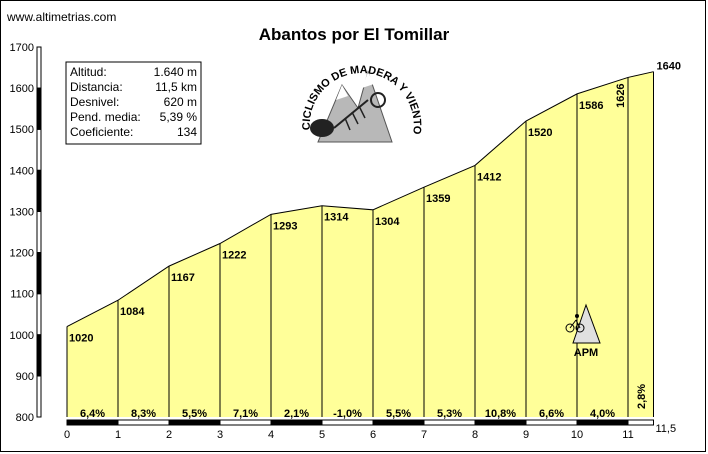  I want to click on y-tick-label: 1500, so click(22, 130).